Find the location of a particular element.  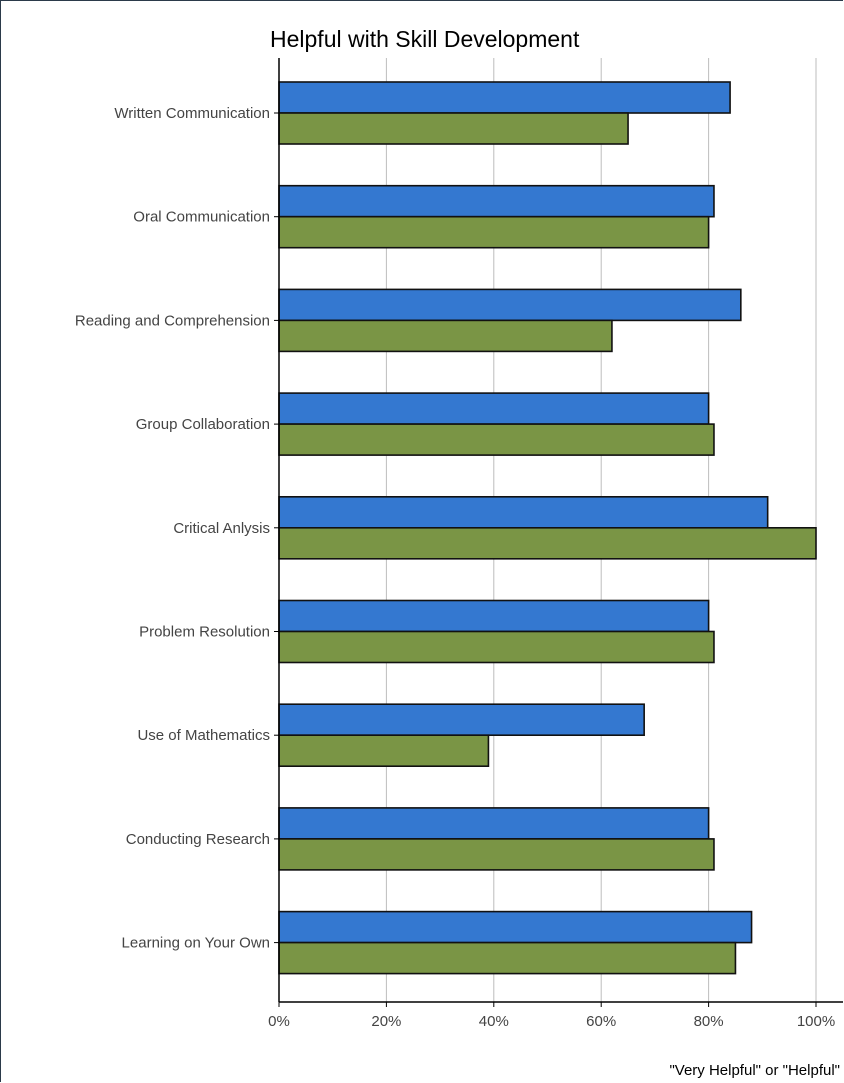

category-label: Oral Communication is located at coordinates (201, 217).